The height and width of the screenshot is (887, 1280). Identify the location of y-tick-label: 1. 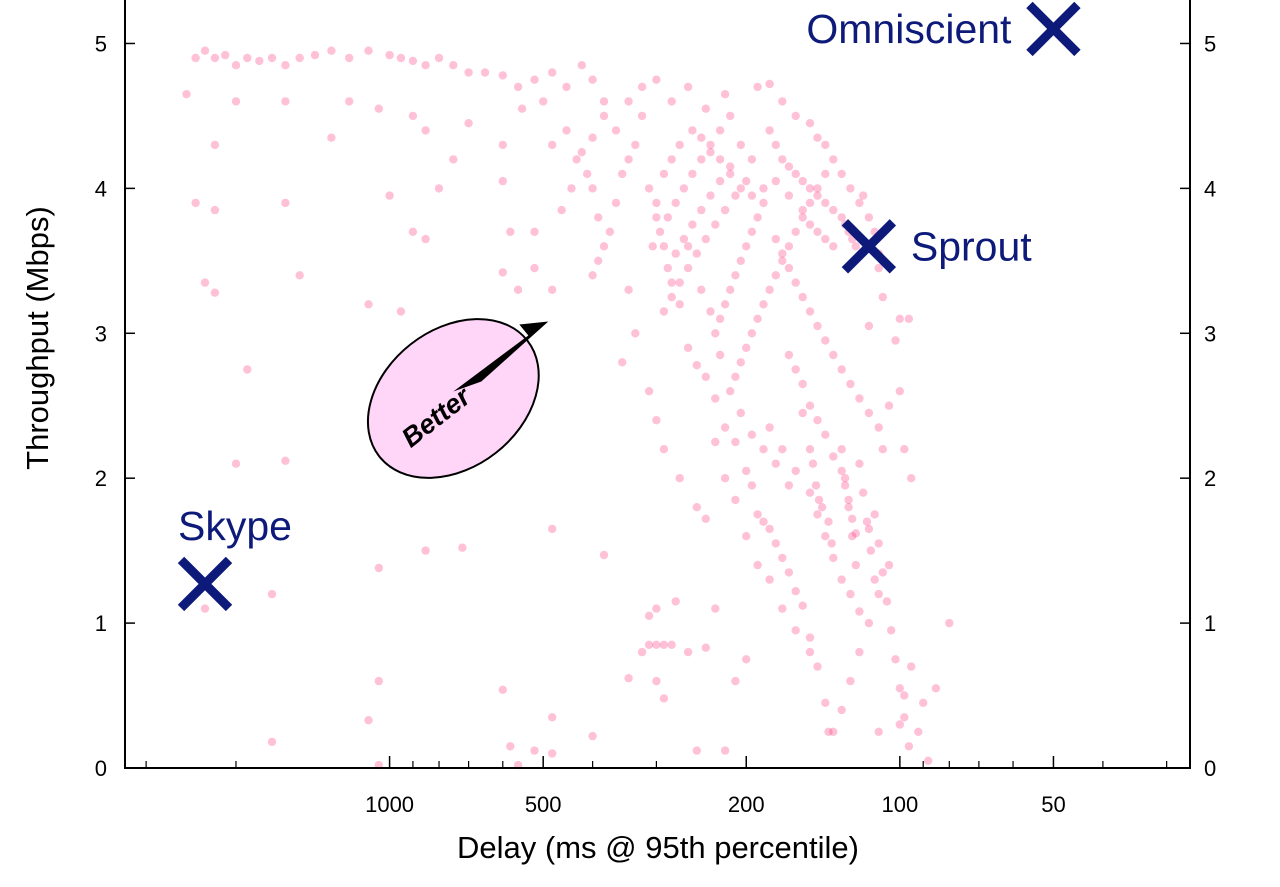
(101, 623).